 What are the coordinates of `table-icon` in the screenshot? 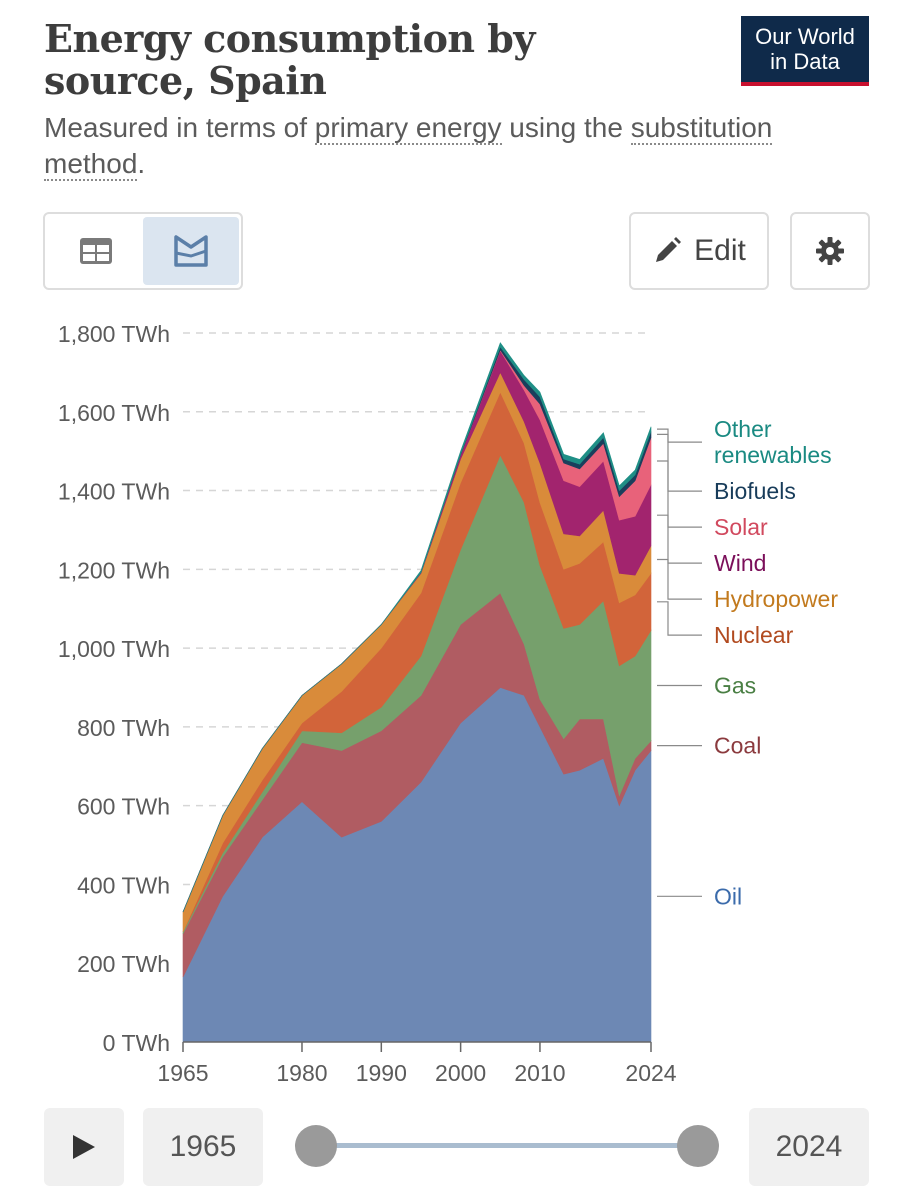 It's located at (96, 251).